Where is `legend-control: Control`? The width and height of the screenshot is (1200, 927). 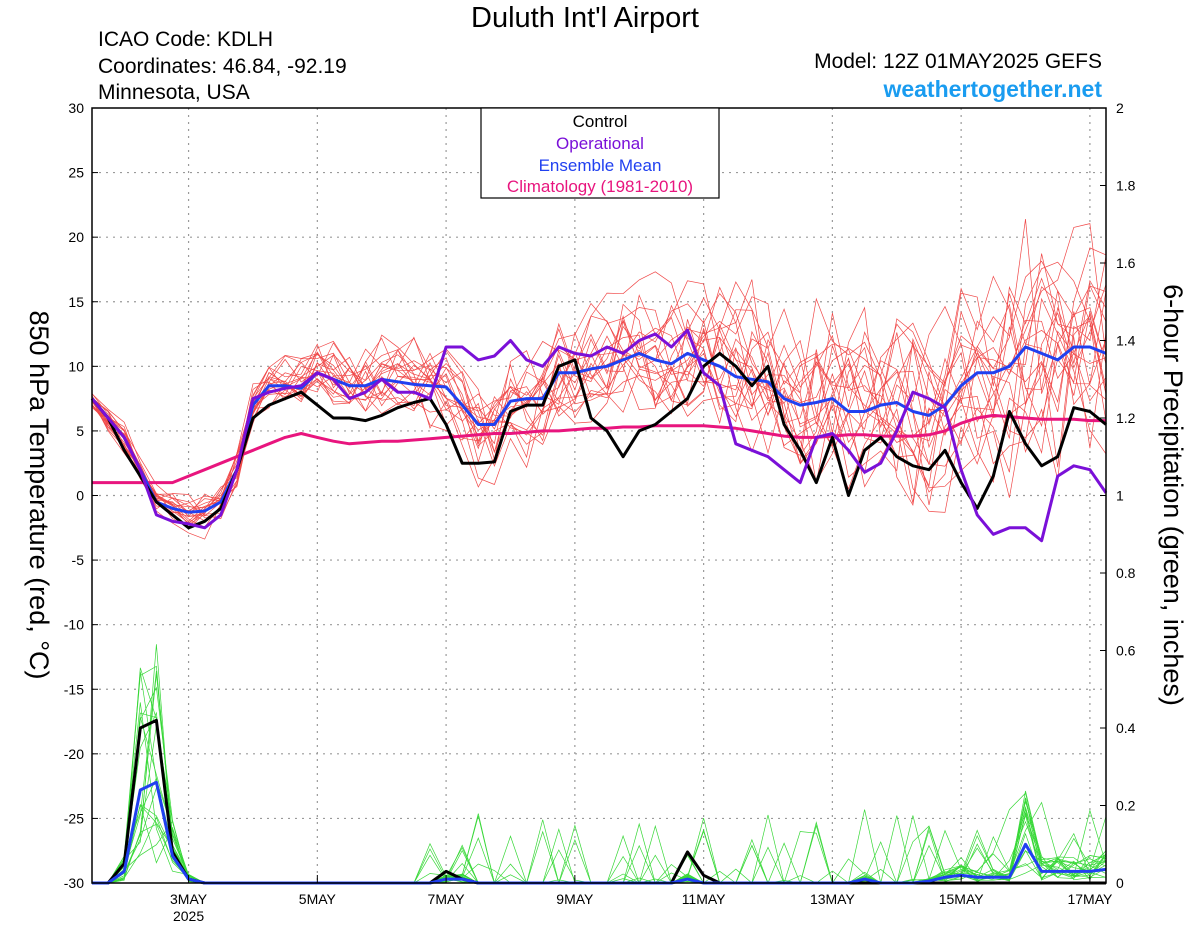 legend-control: Control is located at coordinates (600, 121).